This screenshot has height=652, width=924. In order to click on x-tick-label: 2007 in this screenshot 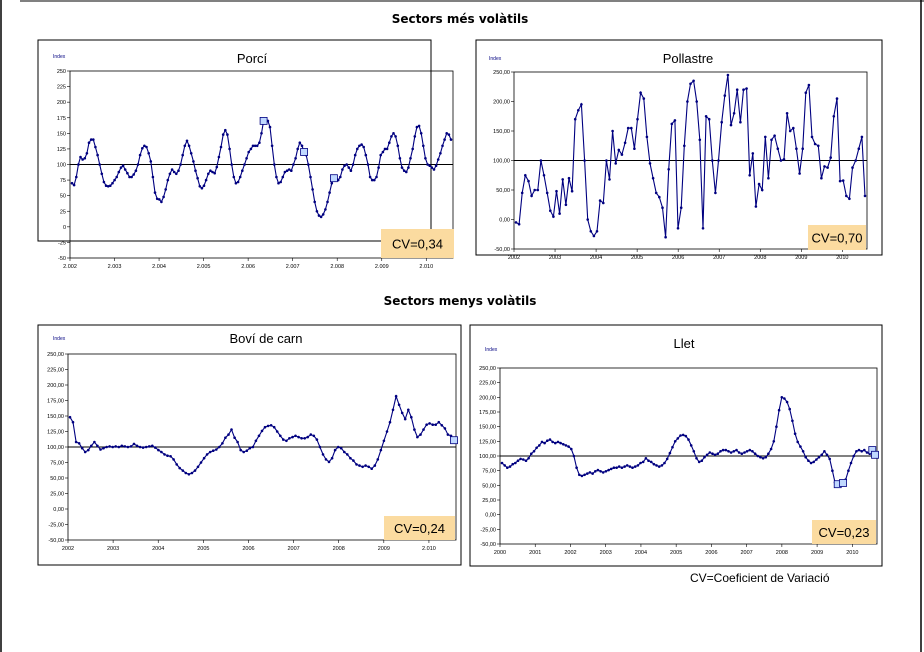, I will do `click(719, 258)`.